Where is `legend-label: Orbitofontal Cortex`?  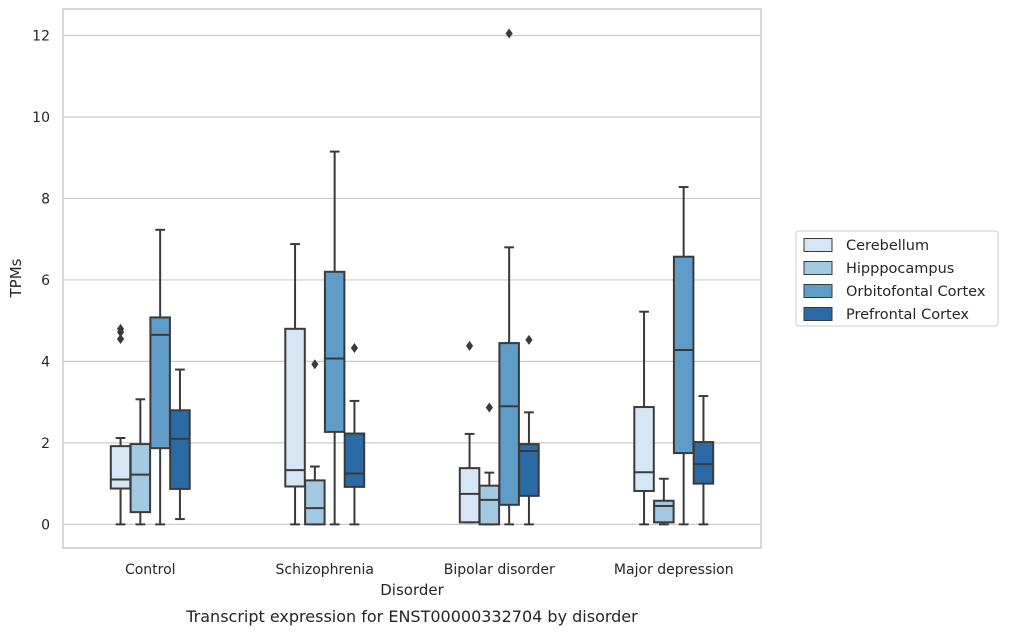
legend-label: Orbitofontal Cortex is located at coordinates (916, 292).